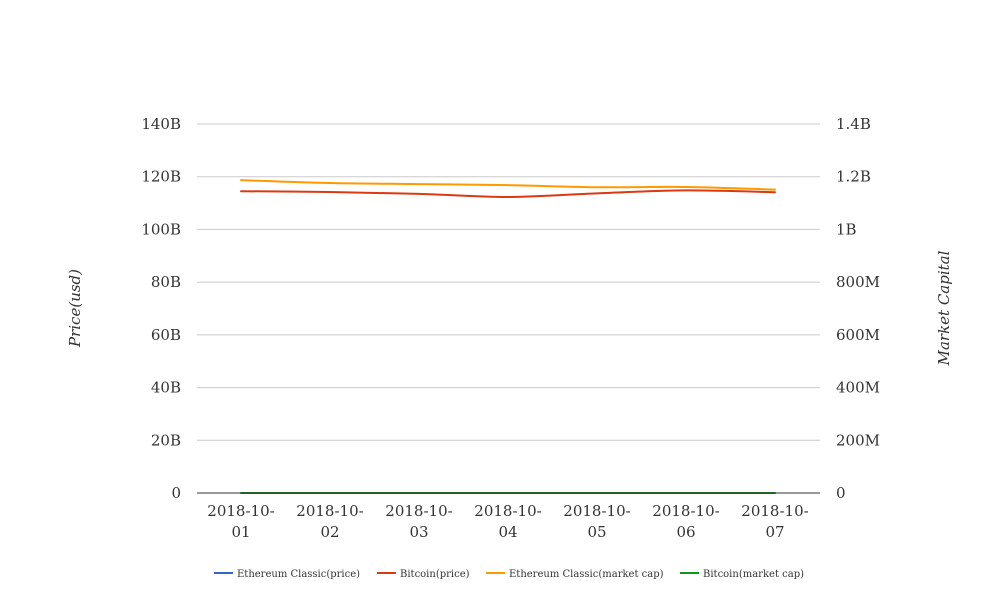 The image size is (1008, 616). Describe the element at coordinates (435, 574) in the screenshot. I see `legend-label: Bitcoin(price)` at that location.